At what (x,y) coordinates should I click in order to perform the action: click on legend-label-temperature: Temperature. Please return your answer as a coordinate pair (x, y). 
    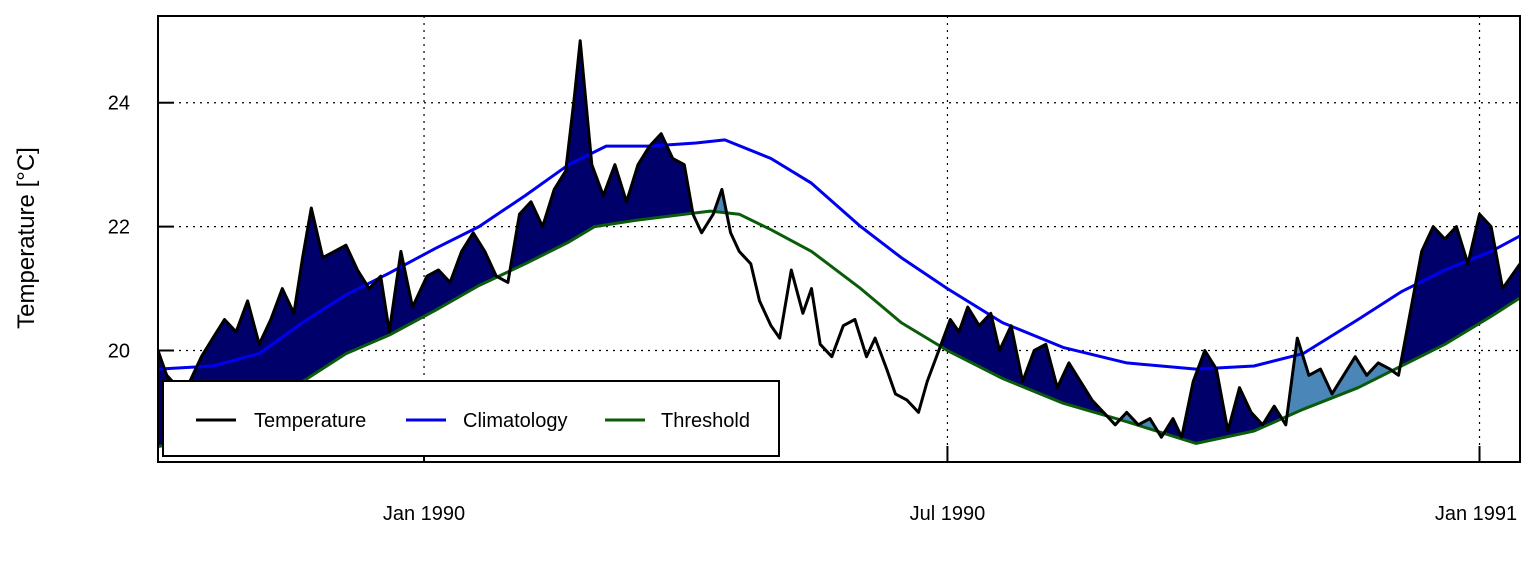
    Looking at the image, I should click on (310, 421).